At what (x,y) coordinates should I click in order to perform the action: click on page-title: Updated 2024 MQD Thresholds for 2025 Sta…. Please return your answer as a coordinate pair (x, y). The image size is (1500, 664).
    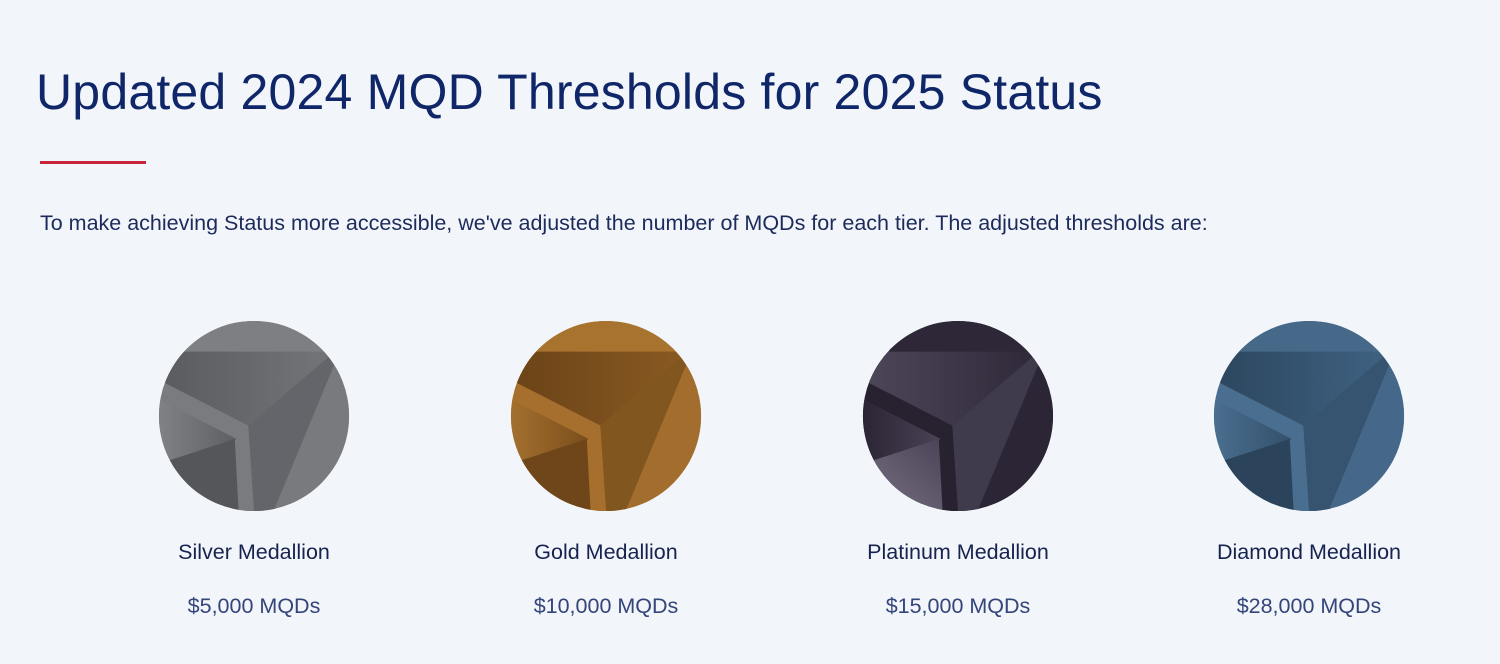
    Looking at the image, I should click on (569, 92).